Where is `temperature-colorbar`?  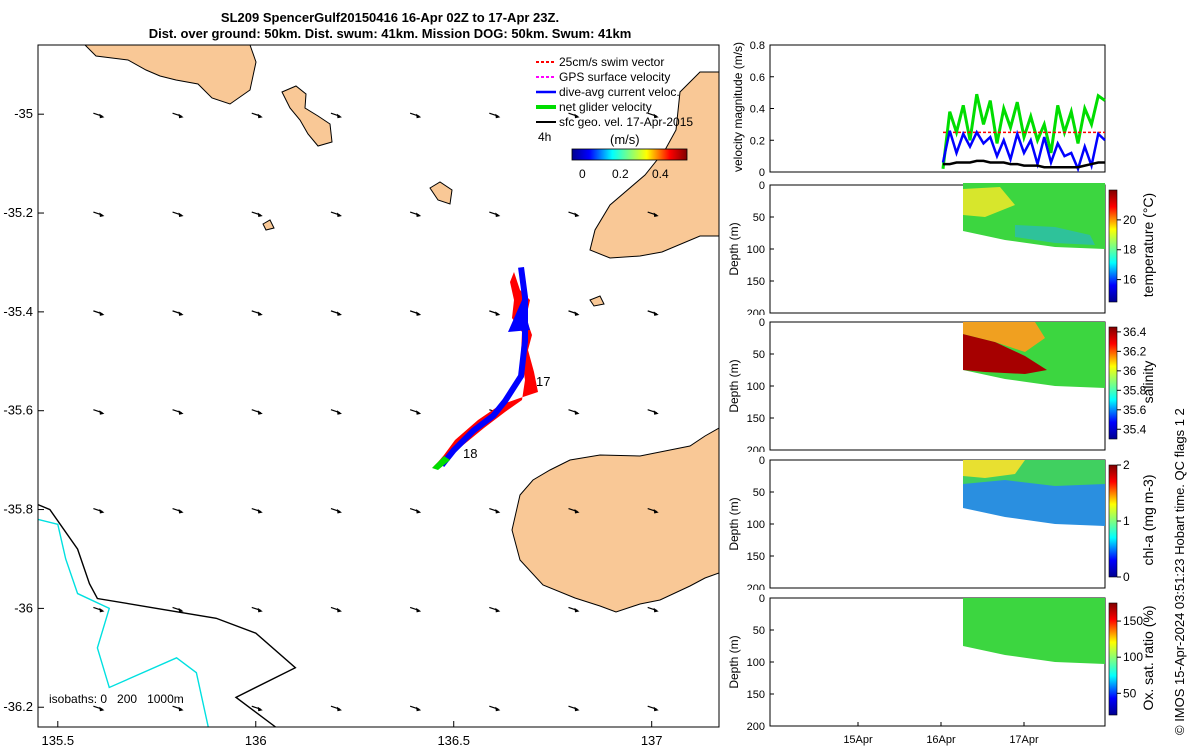 temperature-colorbar is located at coordinates (1113, 246).